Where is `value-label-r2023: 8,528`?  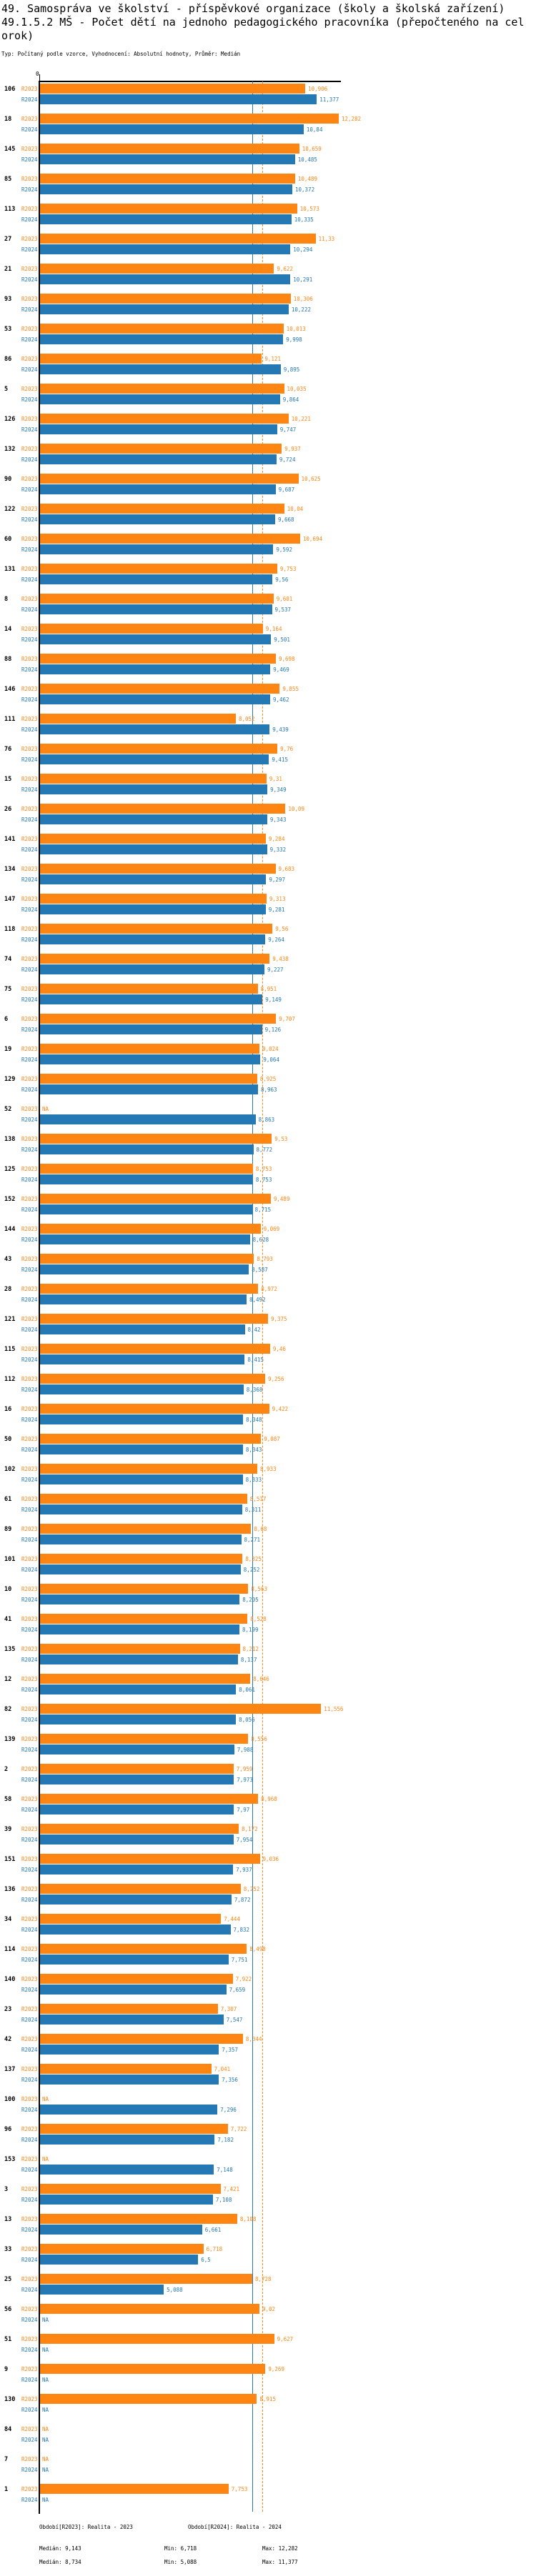
value-label-r2023: 8,528 is located at coordinates (258, 1619).